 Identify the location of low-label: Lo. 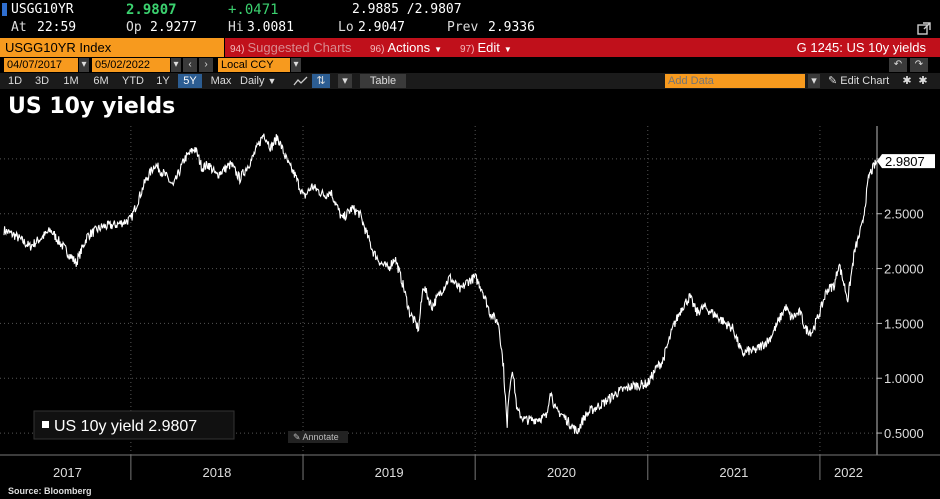
(346, 27).